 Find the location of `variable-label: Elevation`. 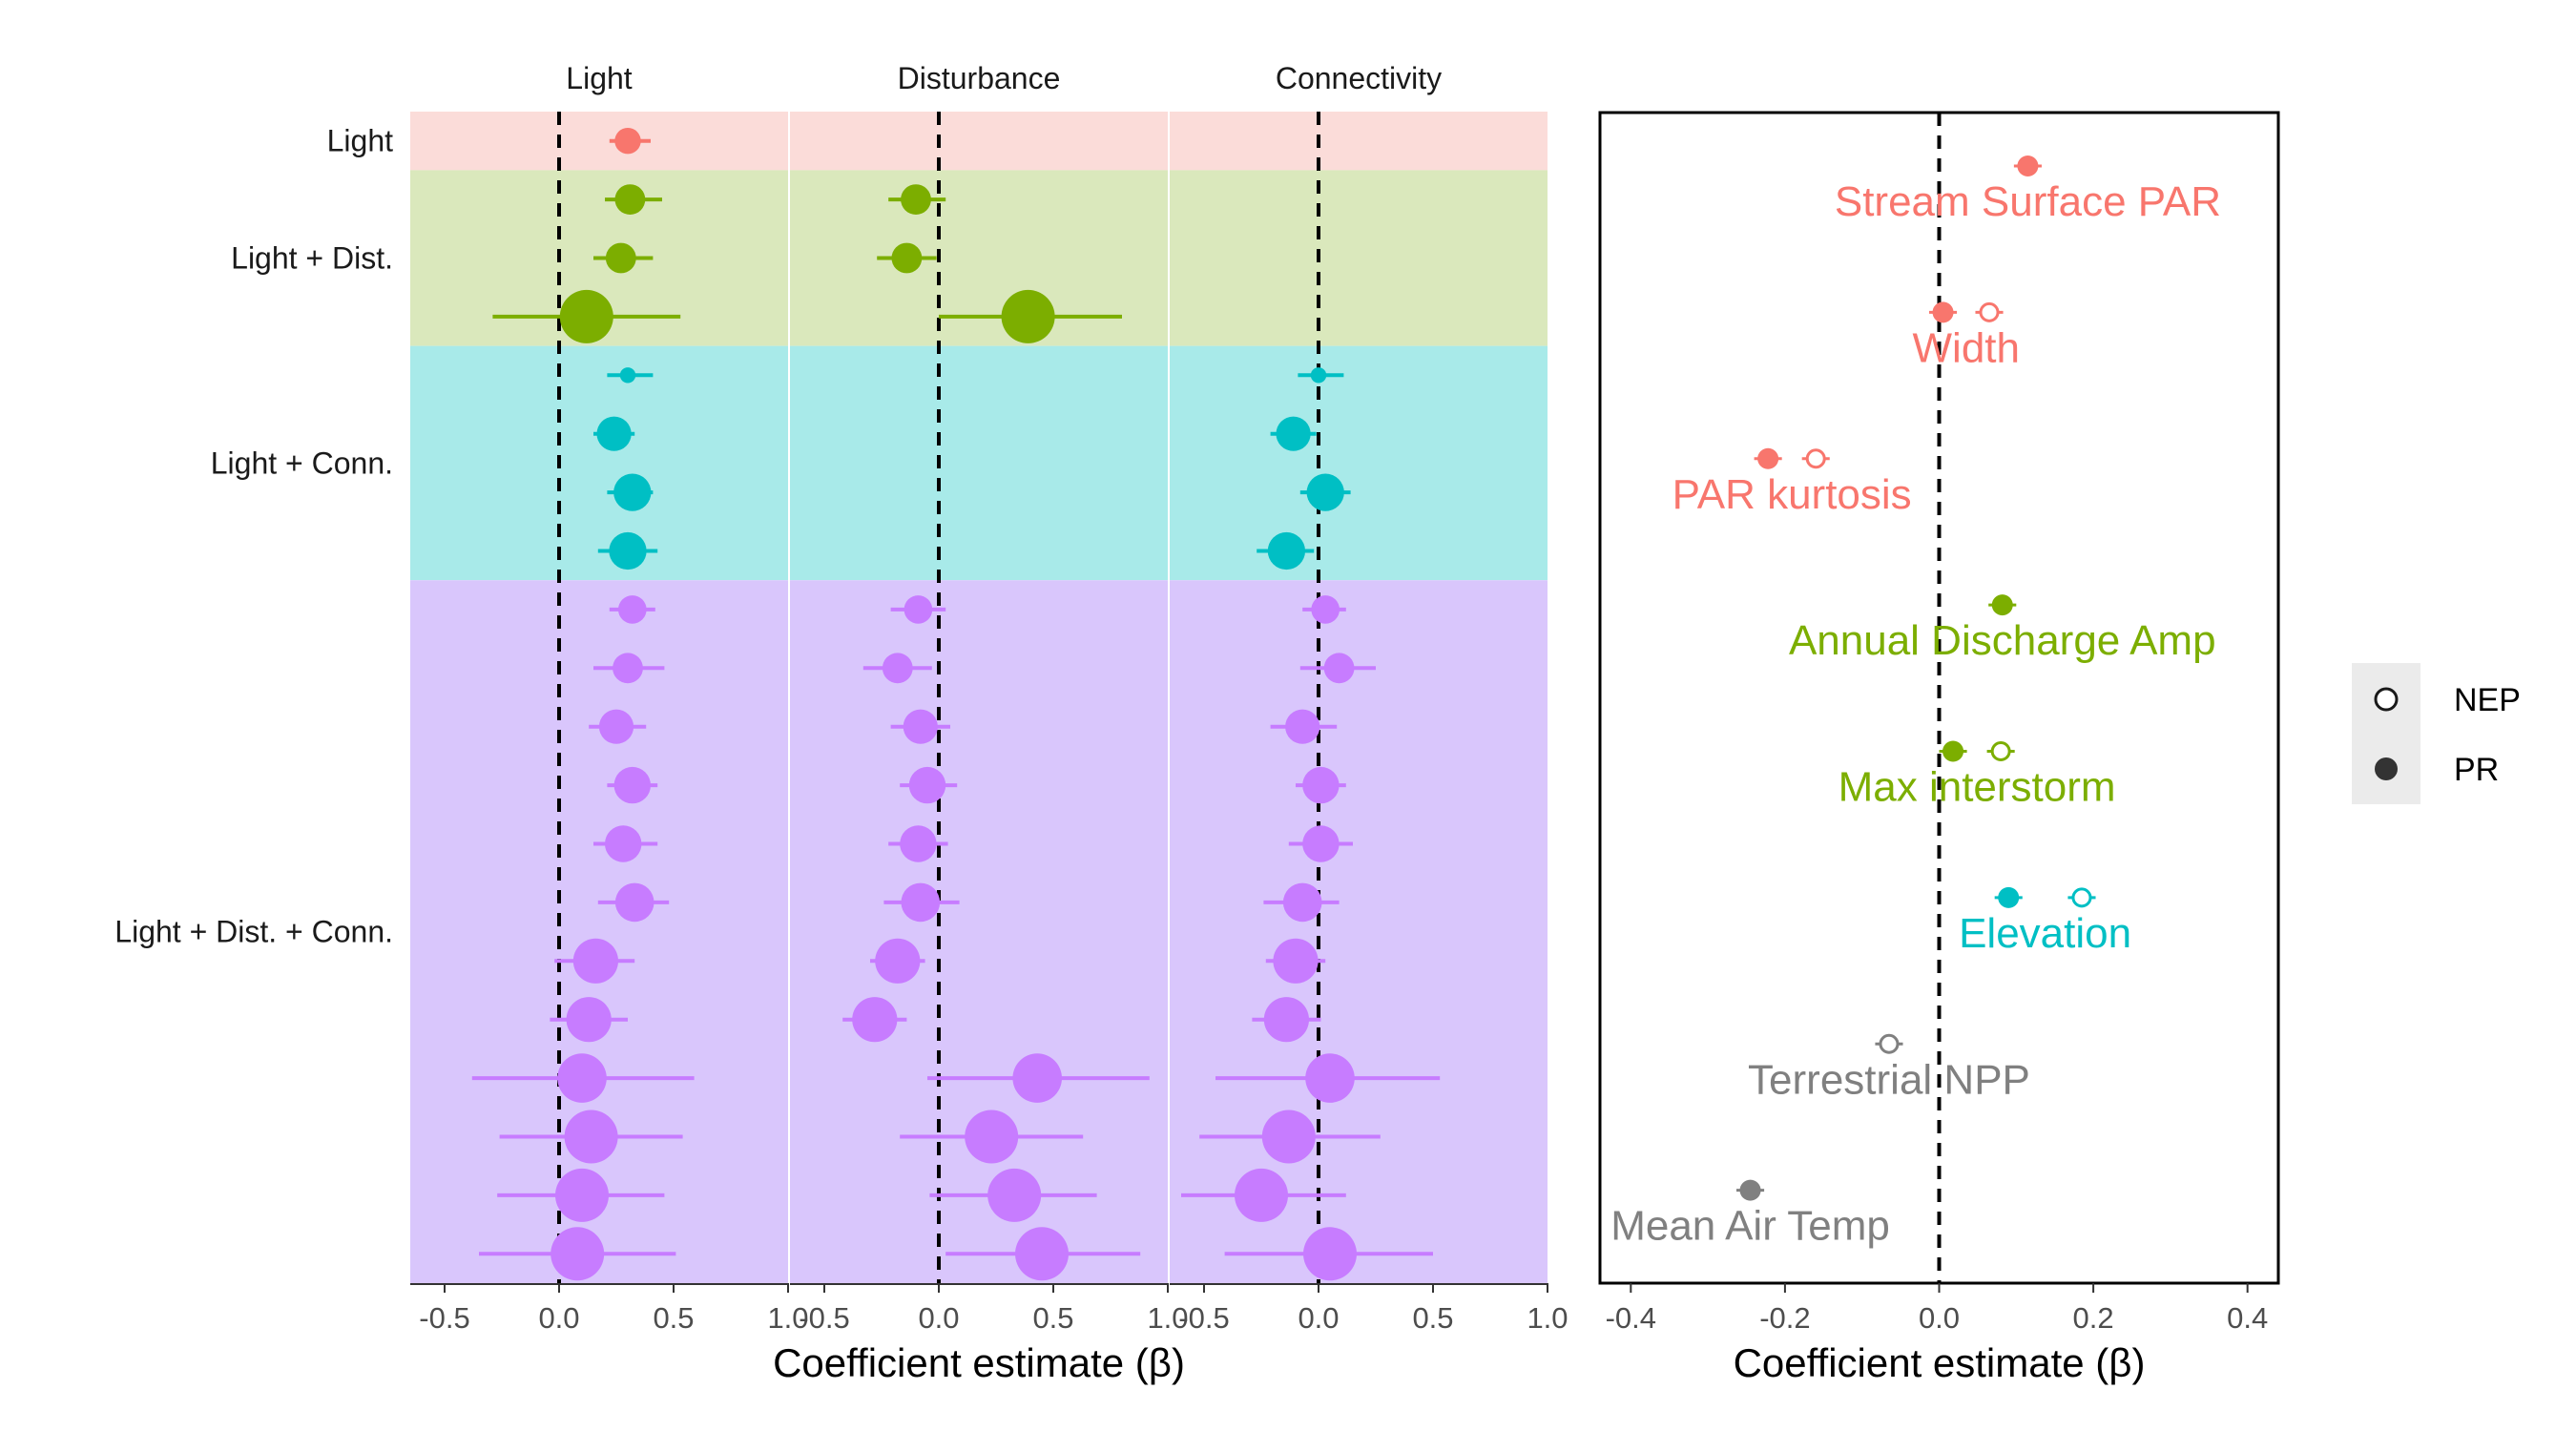

variable-label: Elevation is located at coordinates (2045, 933).